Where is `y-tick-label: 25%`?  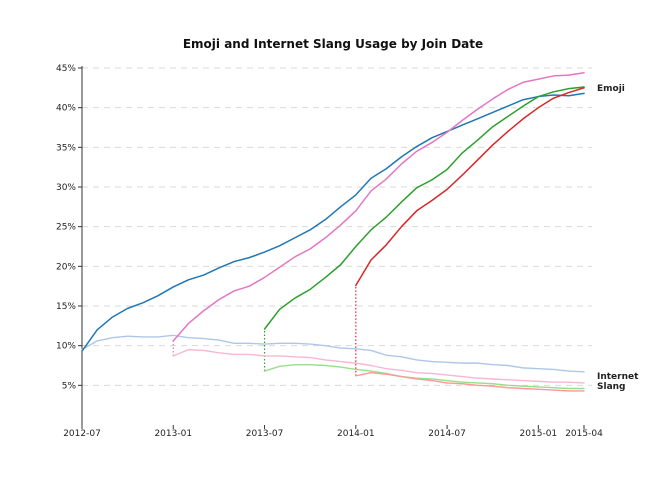
y-tick-label: 25% is located at coordinates (66, 228).